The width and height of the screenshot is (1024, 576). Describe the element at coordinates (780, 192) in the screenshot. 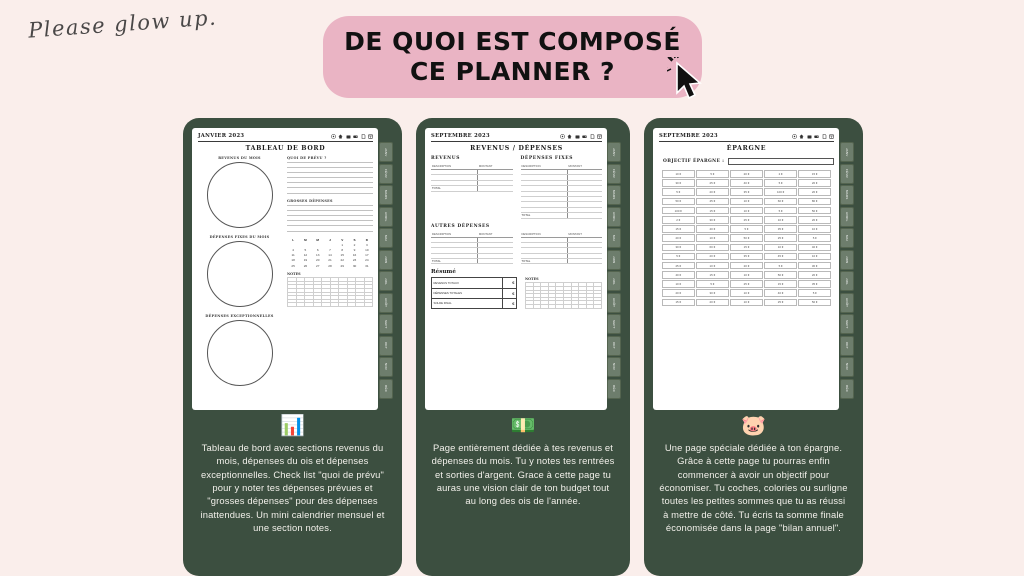

I see `savings-cell: 100 €` at that location.